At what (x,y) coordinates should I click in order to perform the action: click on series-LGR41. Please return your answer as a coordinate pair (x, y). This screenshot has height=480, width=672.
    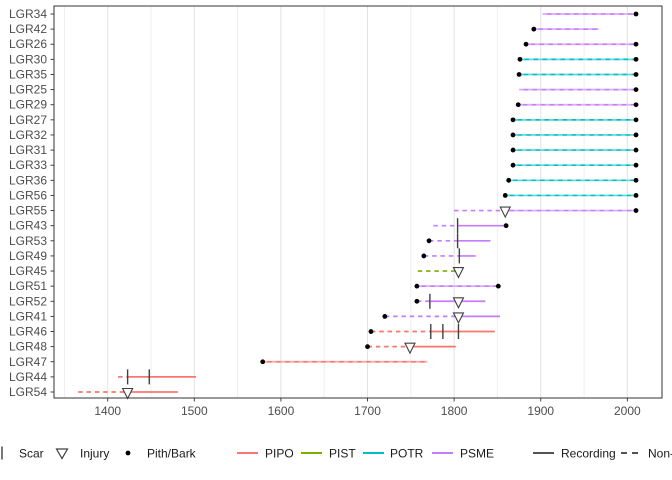
    Looking at the image, I should click on (441, 318).